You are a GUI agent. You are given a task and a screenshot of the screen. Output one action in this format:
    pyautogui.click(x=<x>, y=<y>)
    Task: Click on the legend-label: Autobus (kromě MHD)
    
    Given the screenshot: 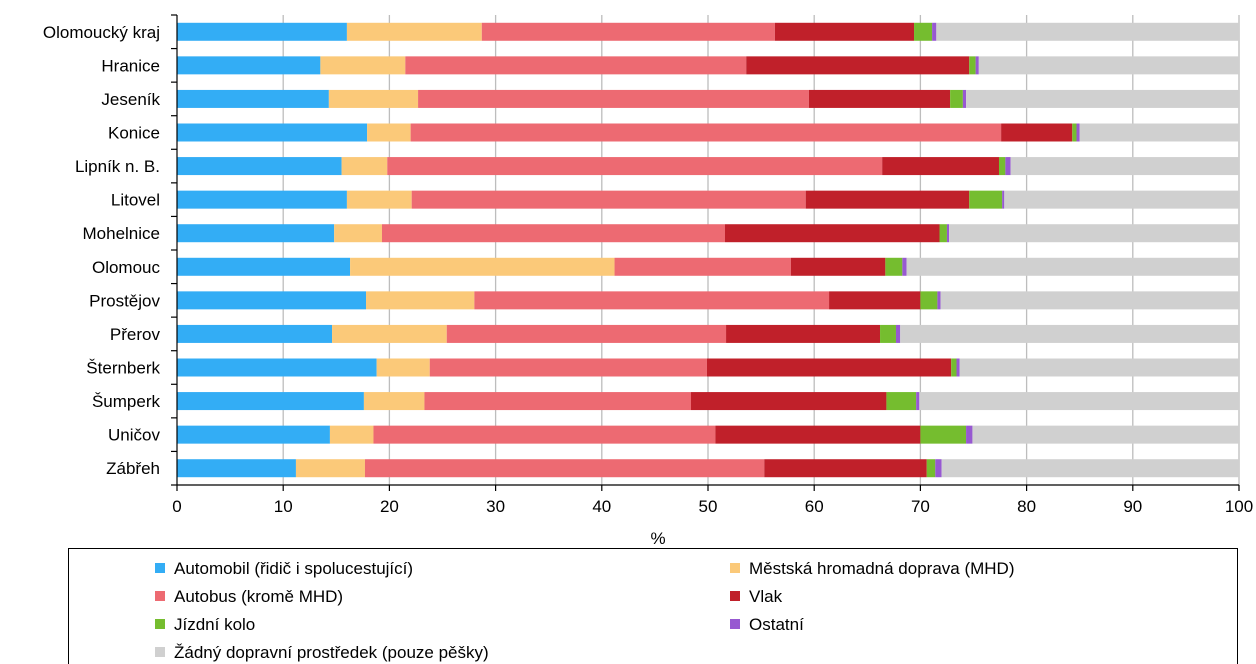 What is the action you would take?
    pyautogui.click(x=258, y=596)
    